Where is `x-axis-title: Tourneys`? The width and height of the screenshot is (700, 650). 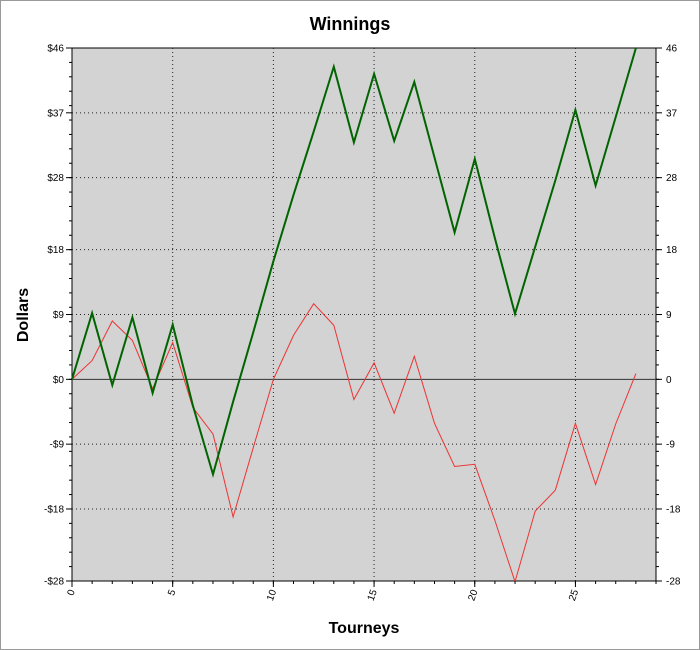 x-axis-title: Tourneys is located at coordinates (364, 628).